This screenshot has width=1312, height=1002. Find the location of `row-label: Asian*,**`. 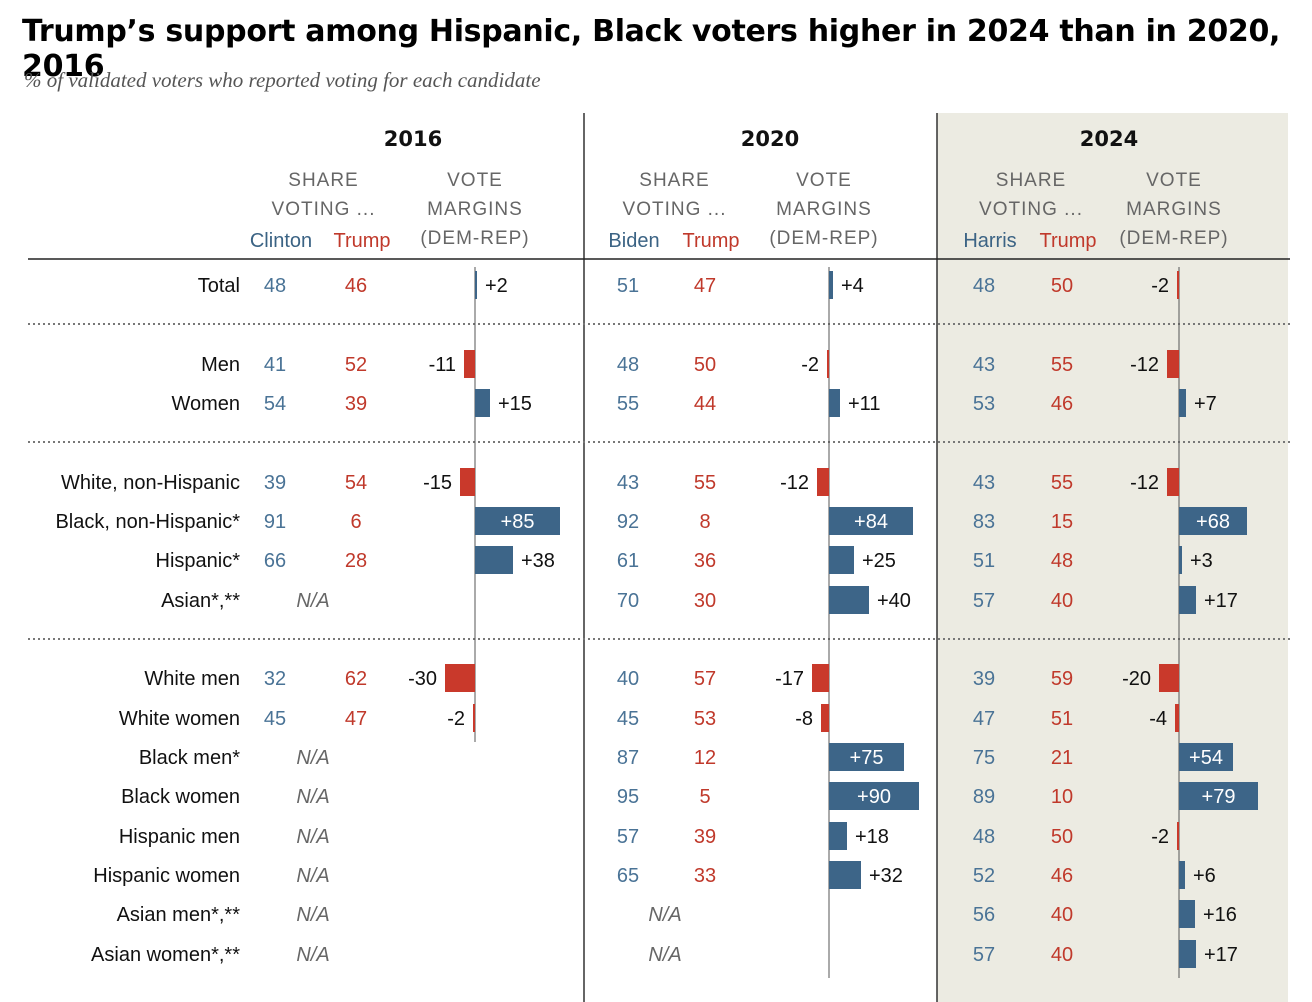

row-label: Asian*,** is located at coordinates (200, 601).